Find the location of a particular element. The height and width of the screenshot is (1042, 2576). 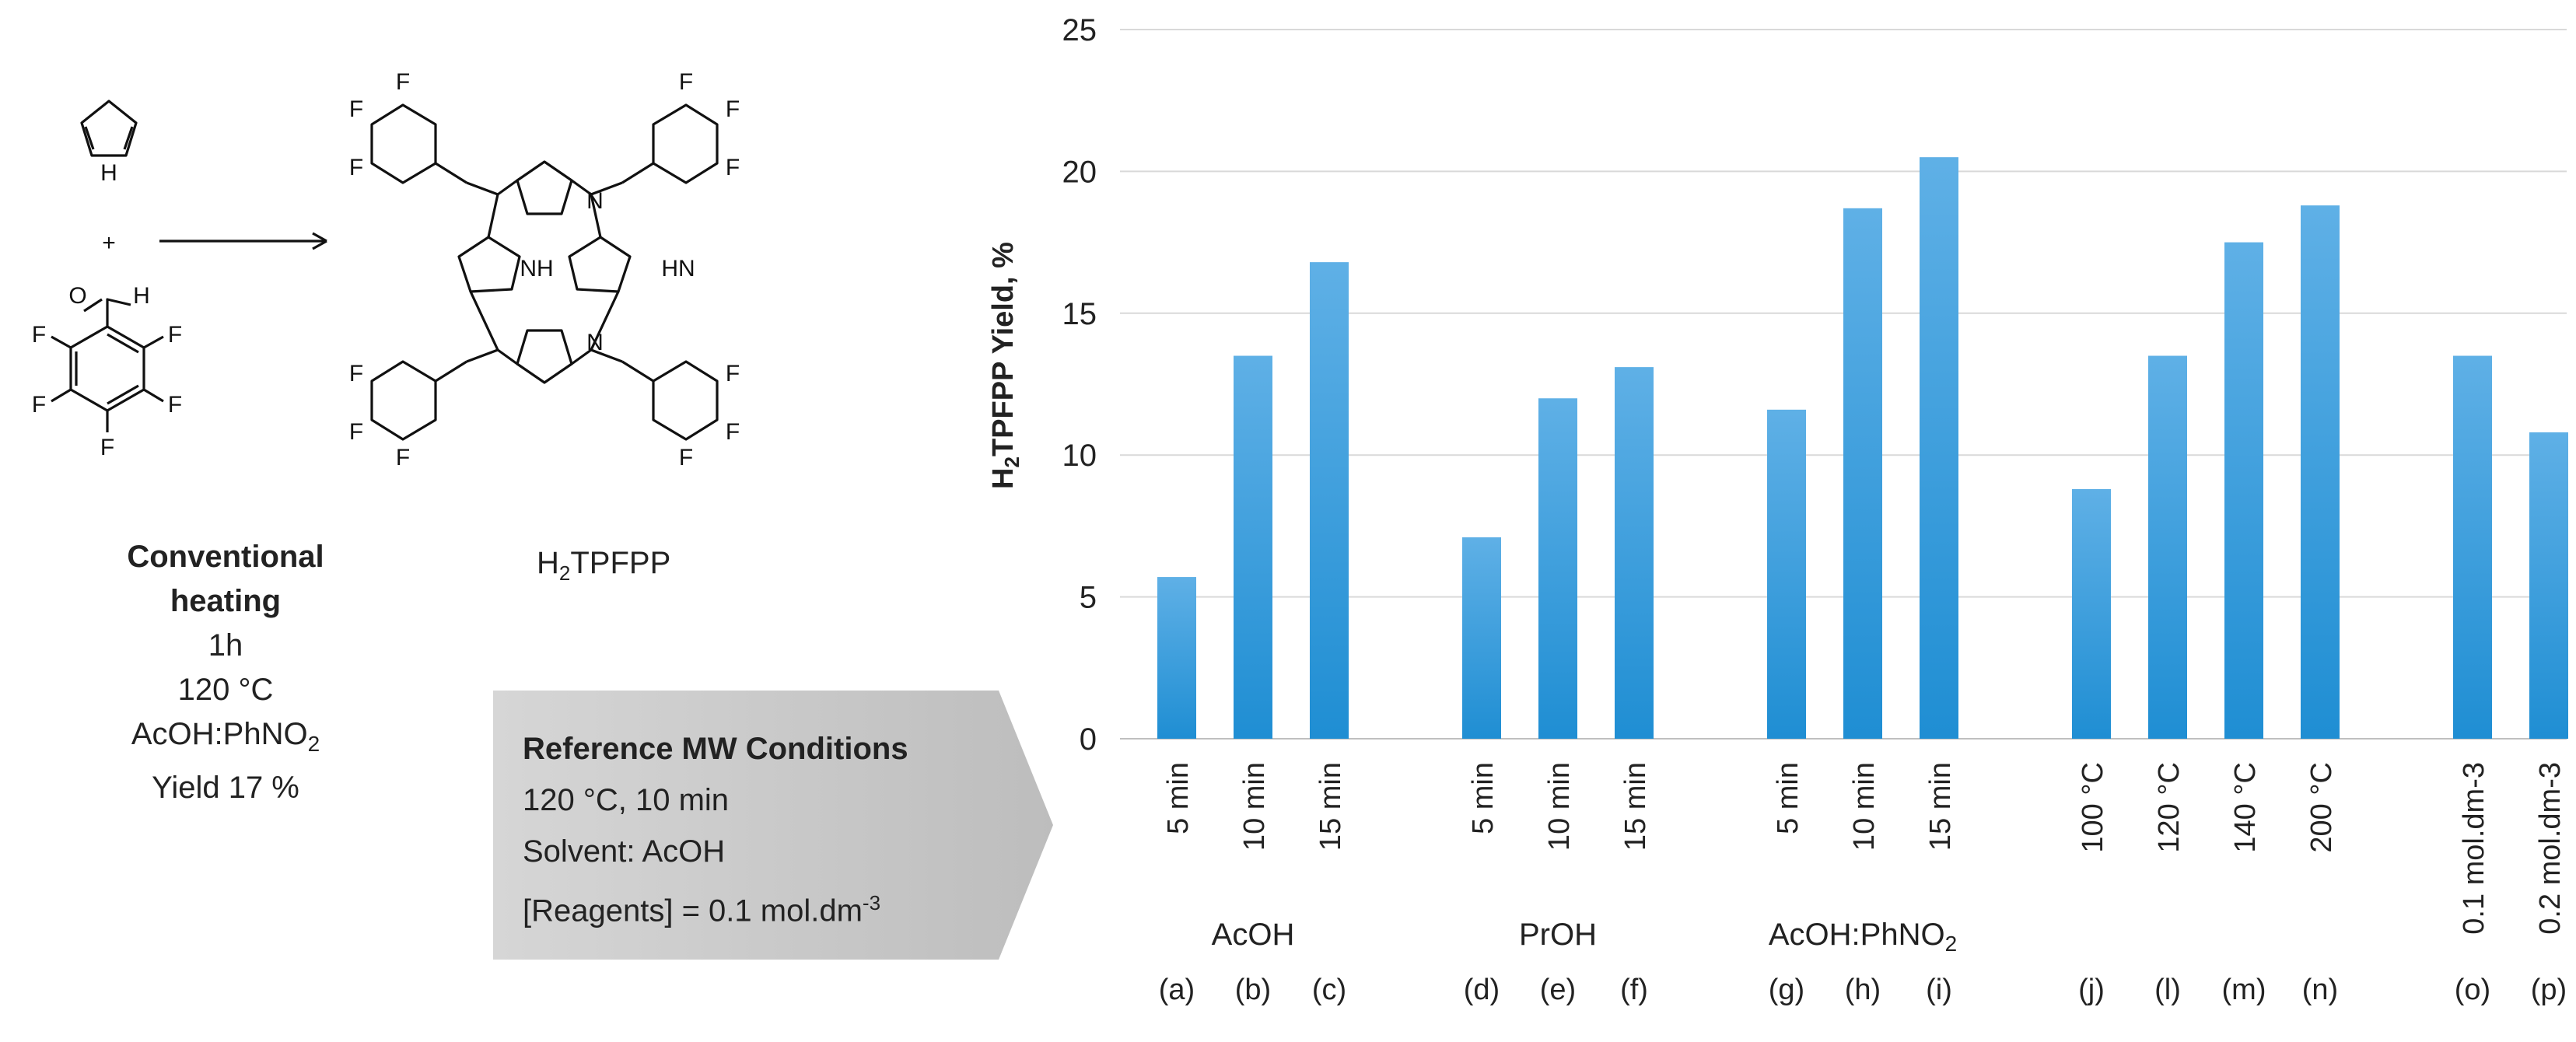

y-tick-label: 5 is located at coordinates (1088, 598).